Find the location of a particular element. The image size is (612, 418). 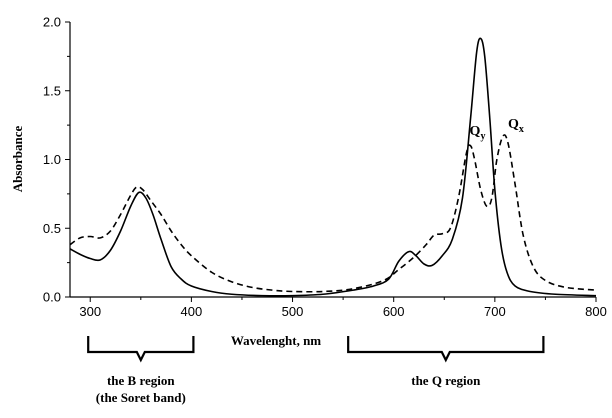

annotations-layer: Qy Qx is located at coordinates (497, 129).